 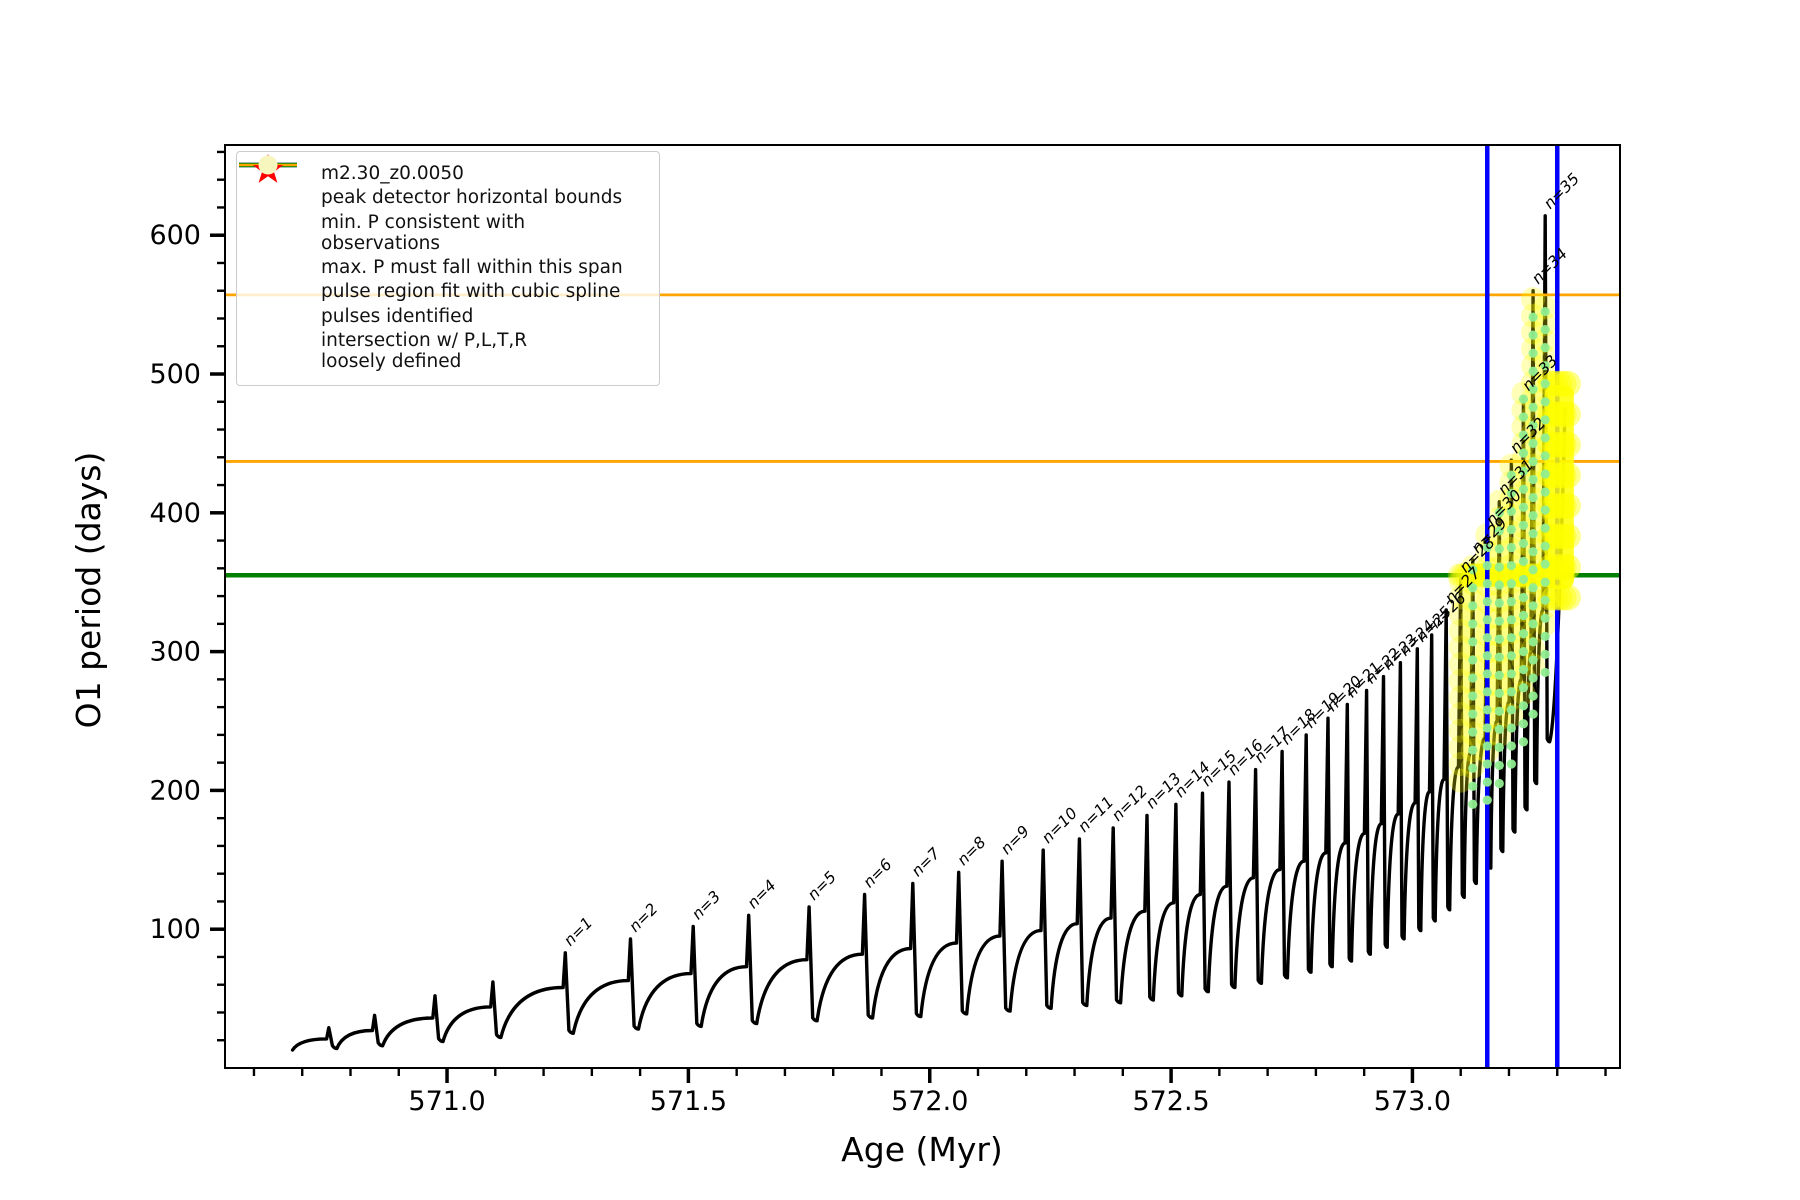 What do you see at coordinates (1170, 1101) in the screenshot?
I see `x-tick-label: 572.5` at bounding box center [1170, 1101].